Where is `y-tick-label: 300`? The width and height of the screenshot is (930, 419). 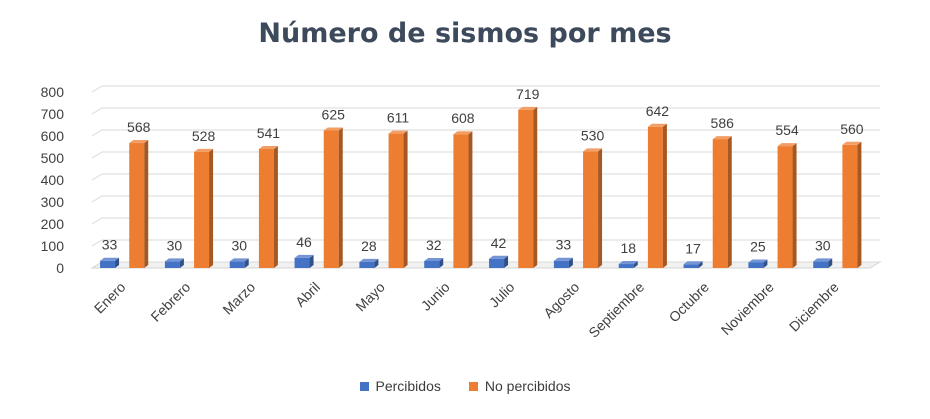 y-tick-label: 300 is located at coordinates (53, 202).